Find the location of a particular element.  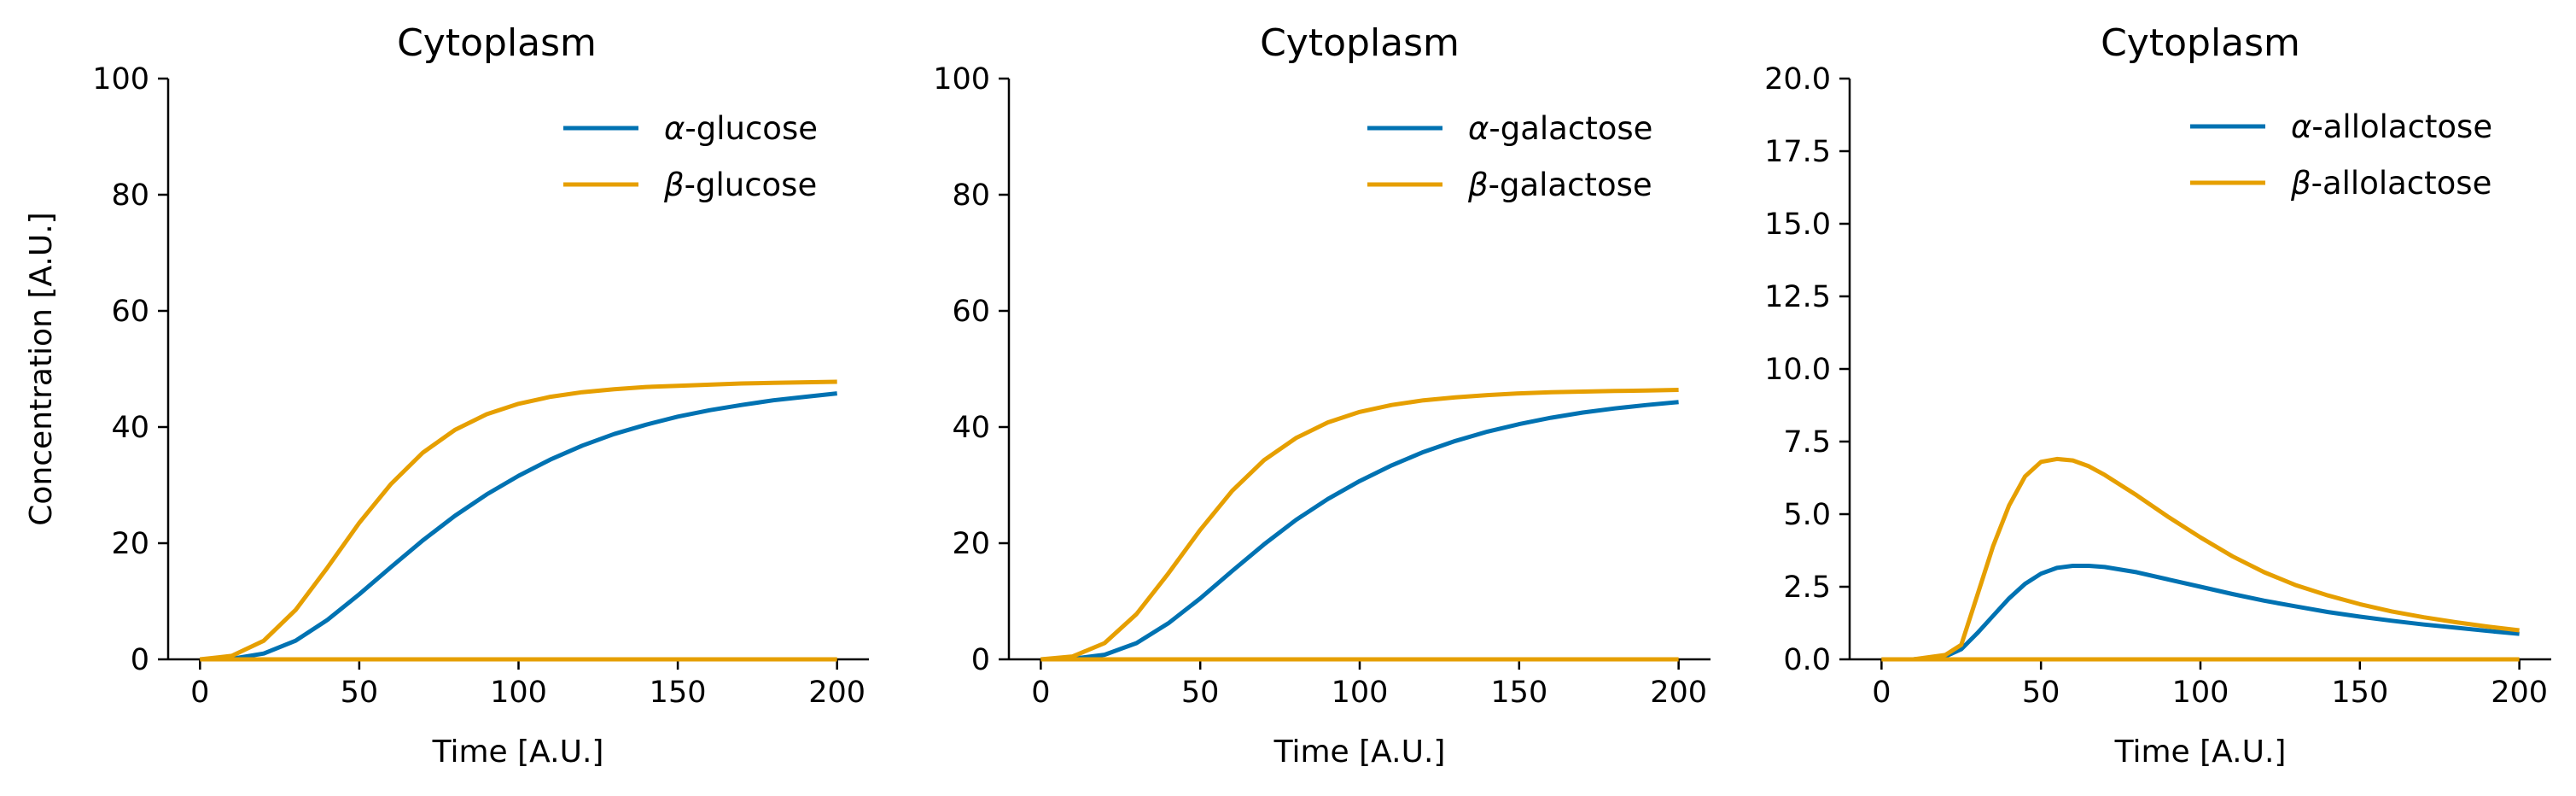

panel-1-series-0-line is located at coordinates (518, 527).